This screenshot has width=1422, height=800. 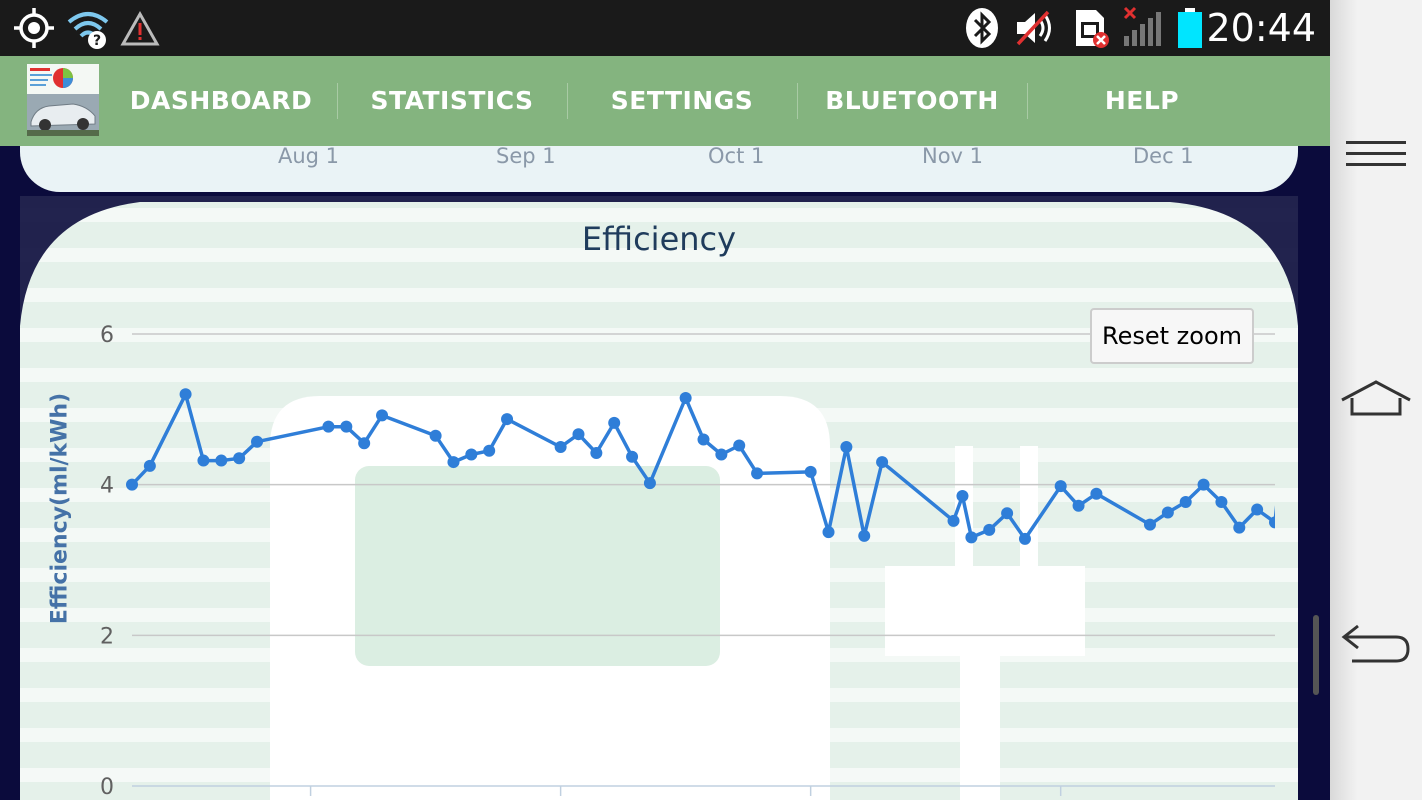 What do you see at coordinates (1092, 29) in the screenshot?
I see `sim-error-icon` at bounding box center [1092, 29].